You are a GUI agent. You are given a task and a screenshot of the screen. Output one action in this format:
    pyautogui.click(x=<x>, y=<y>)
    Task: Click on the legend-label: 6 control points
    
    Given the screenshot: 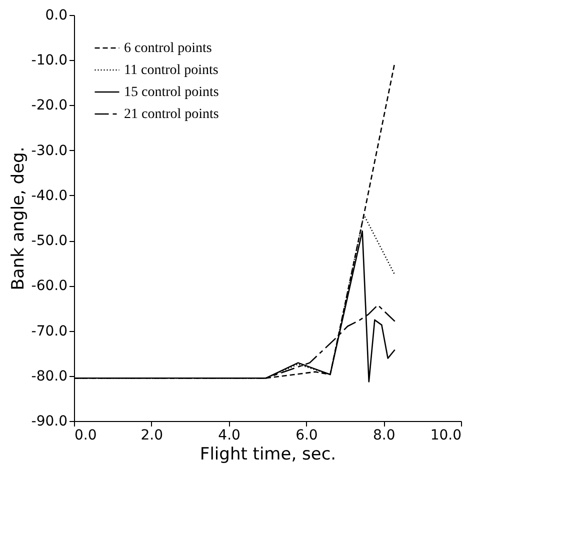 What is the action you would take?
    pyautogui.click(x=168, y=48)
    